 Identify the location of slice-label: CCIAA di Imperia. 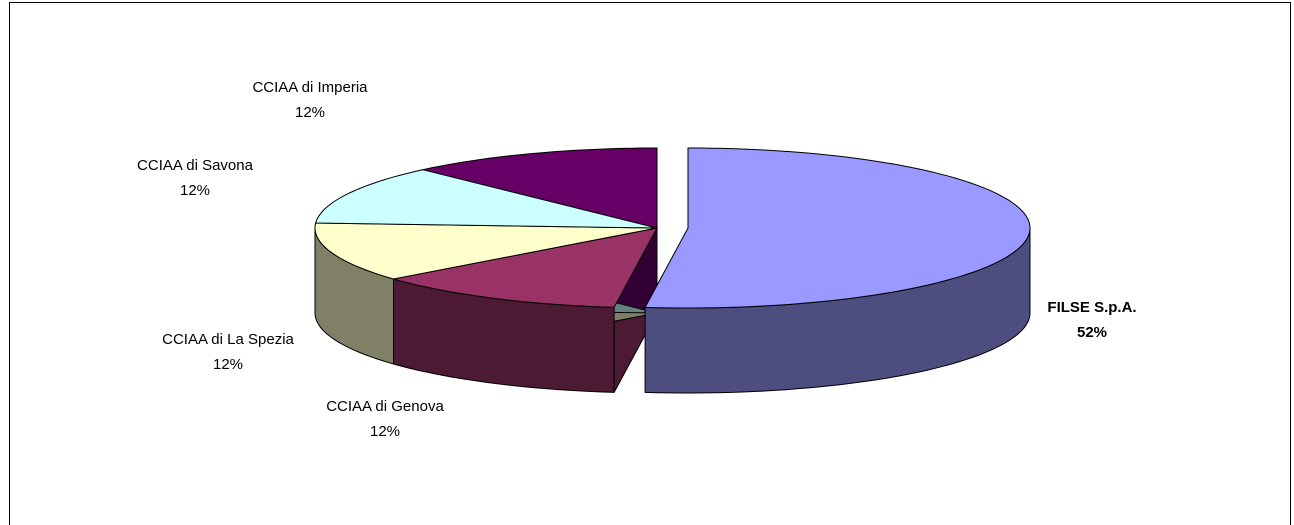
(310, 87).